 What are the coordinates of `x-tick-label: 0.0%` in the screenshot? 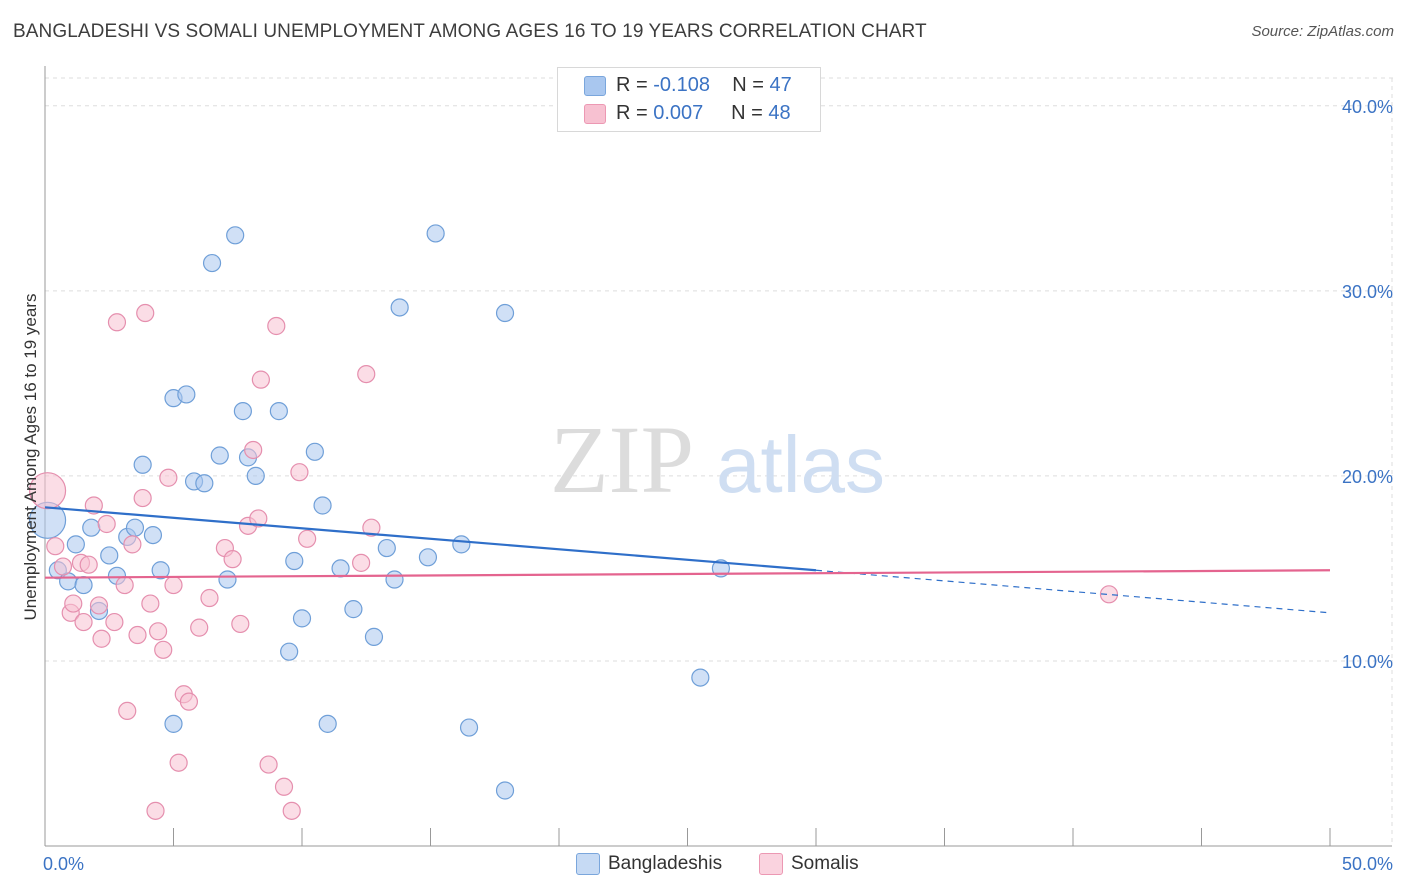 It's located at (63, 864).